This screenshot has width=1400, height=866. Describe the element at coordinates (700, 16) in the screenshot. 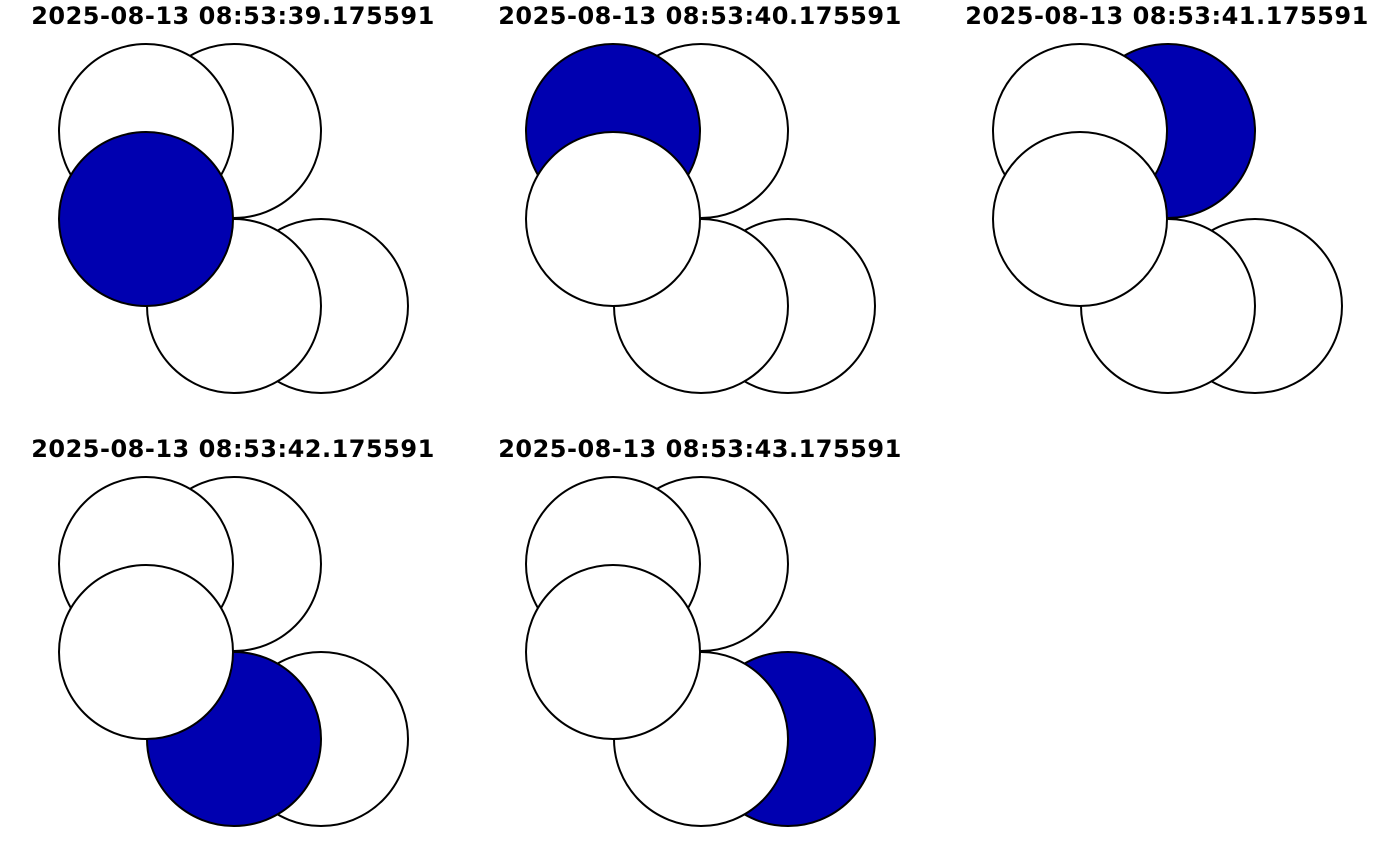

I see `panel-title: 2025-08-13 08:53:40.175591` at that location.